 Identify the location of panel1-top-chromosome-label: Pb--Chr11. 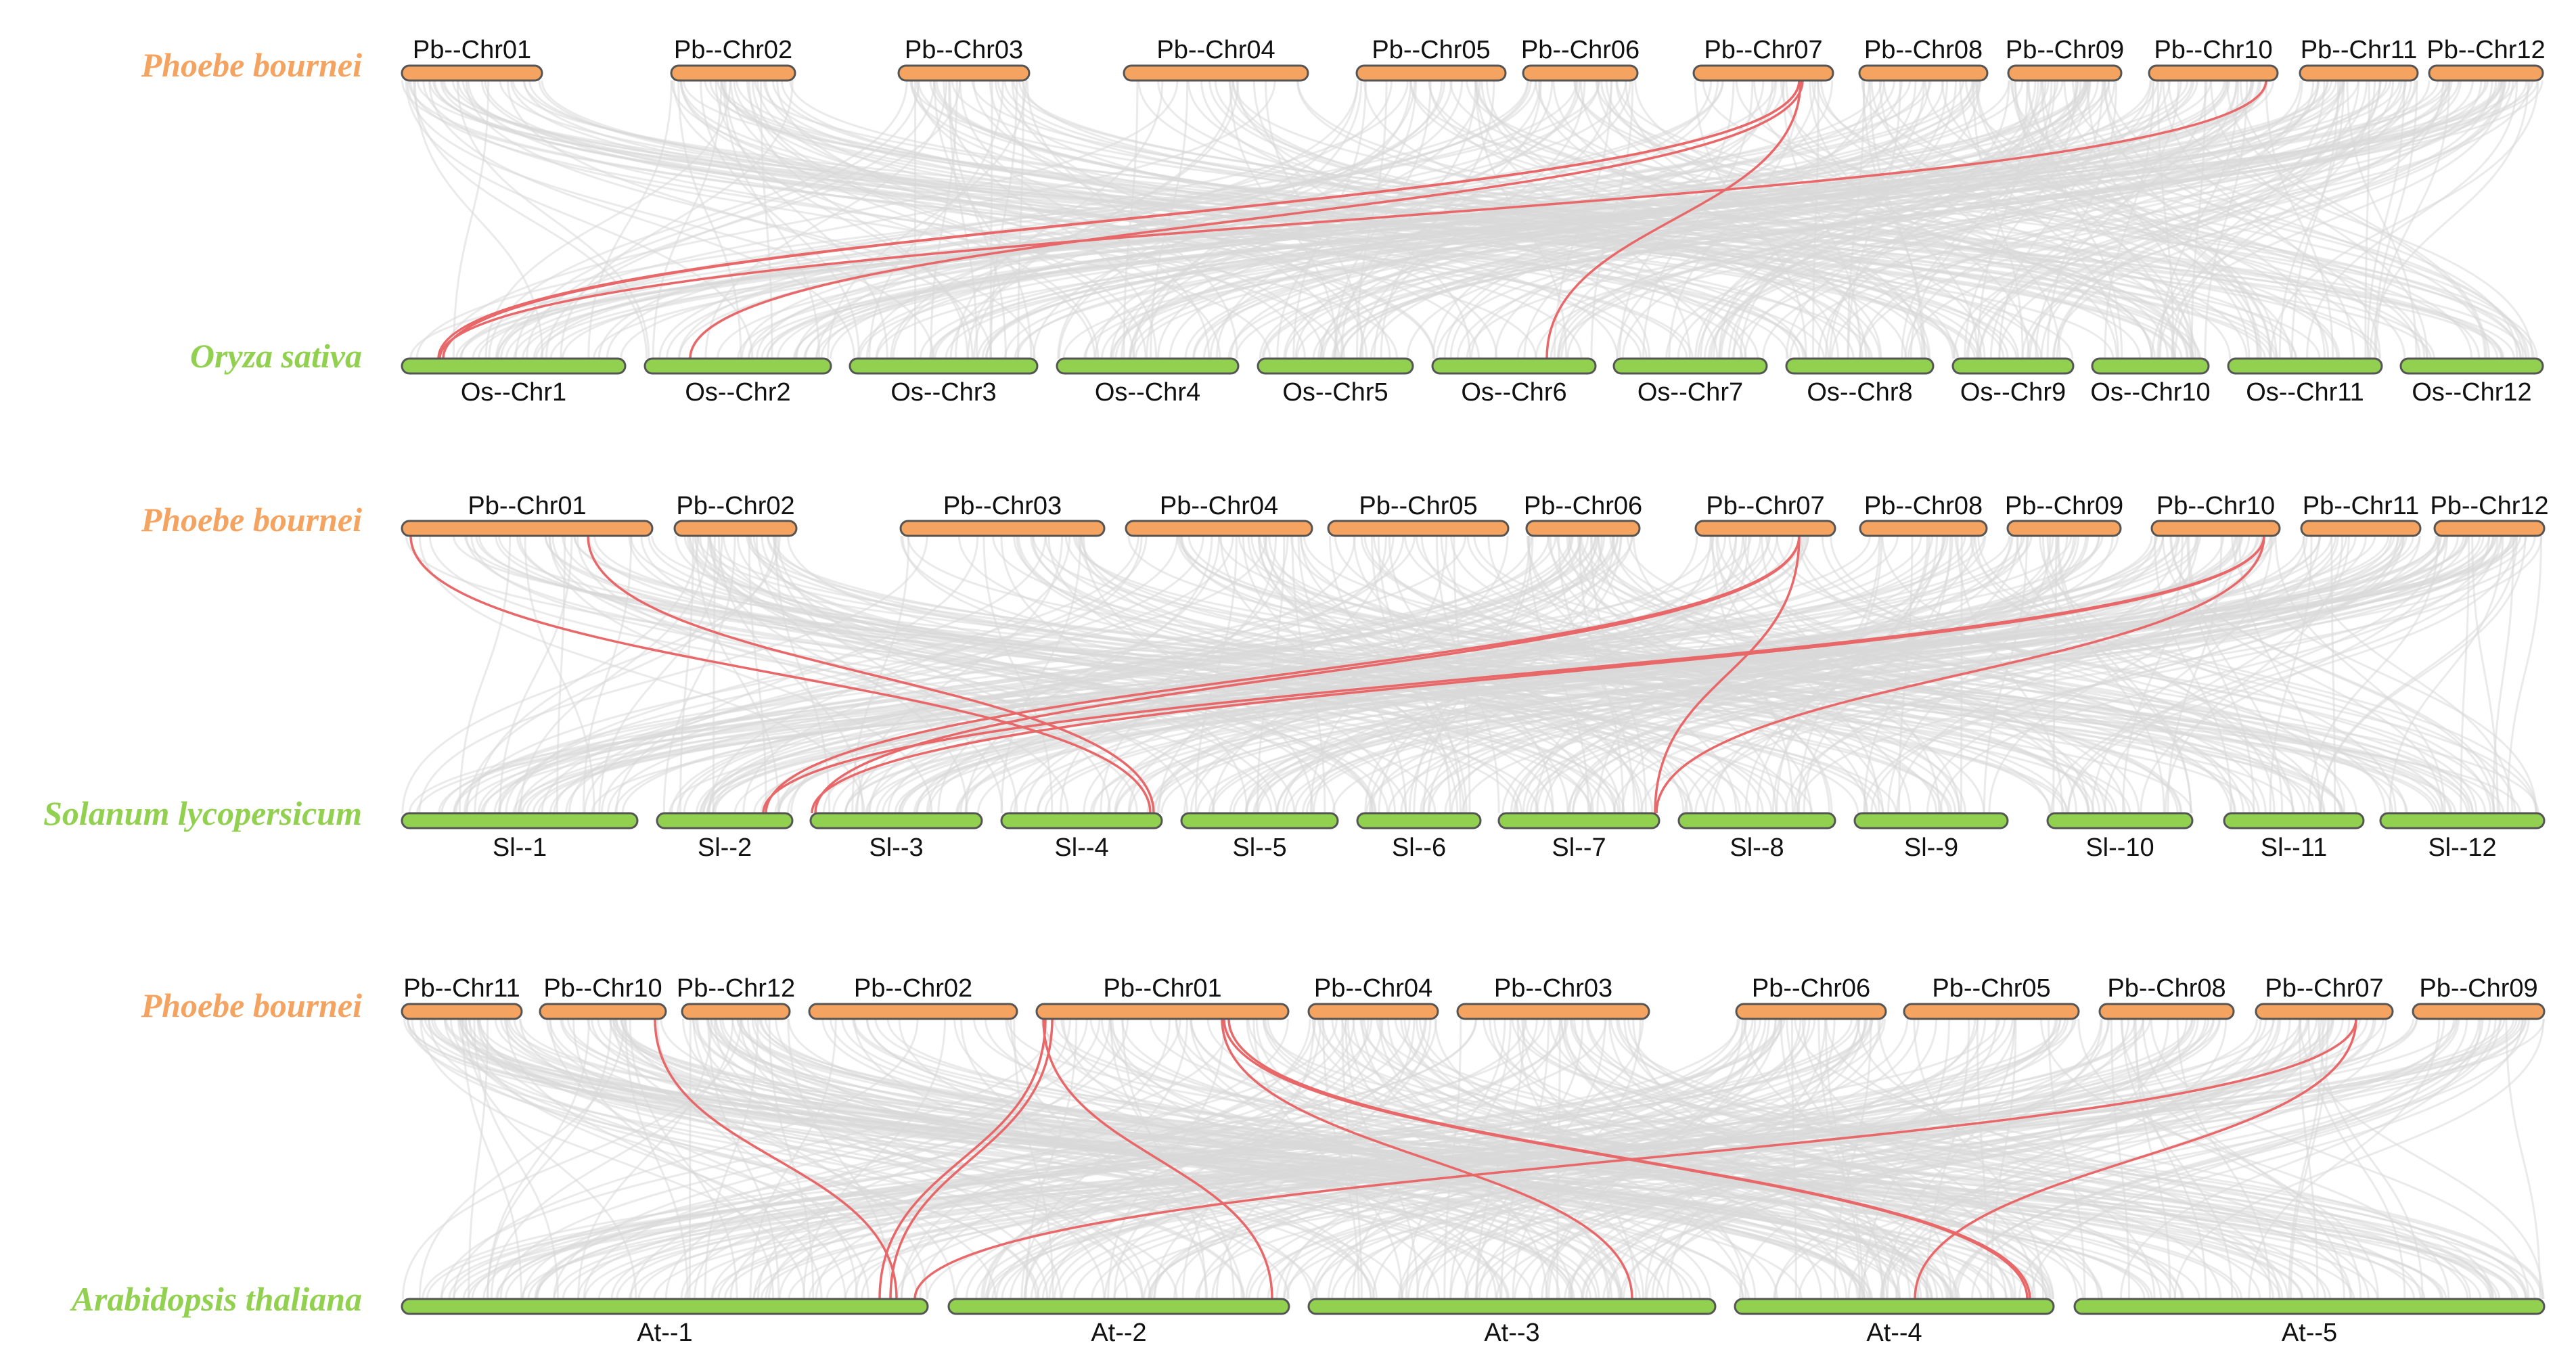
(2359, 50).